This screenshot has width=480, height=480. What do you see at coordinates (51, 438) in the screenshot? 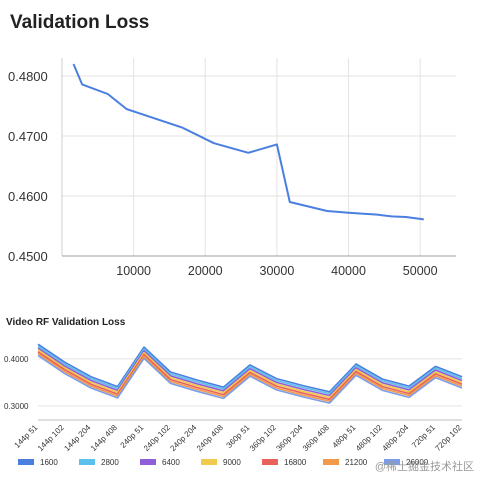
I see `x-category-label: 144p 102` at bounding box center [51, 438].